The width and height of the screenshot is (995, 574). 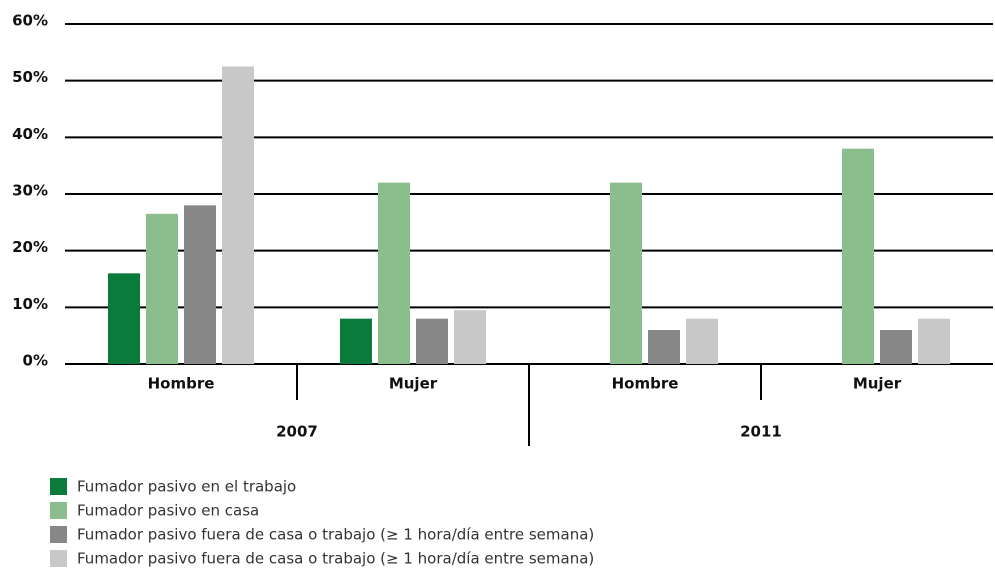 I want to click on y-tick-label: 10%, so click(x=30, y=304).